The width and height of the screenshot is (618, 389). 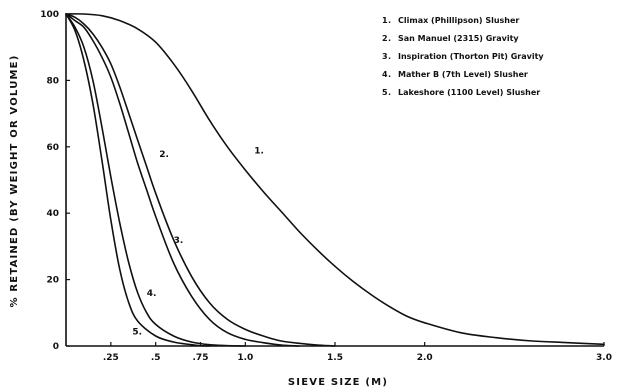 What do you see at coordinates (137, 332) in the screenshot?
I see `curve-label-5: 5.` at bounding box center [137, 332].